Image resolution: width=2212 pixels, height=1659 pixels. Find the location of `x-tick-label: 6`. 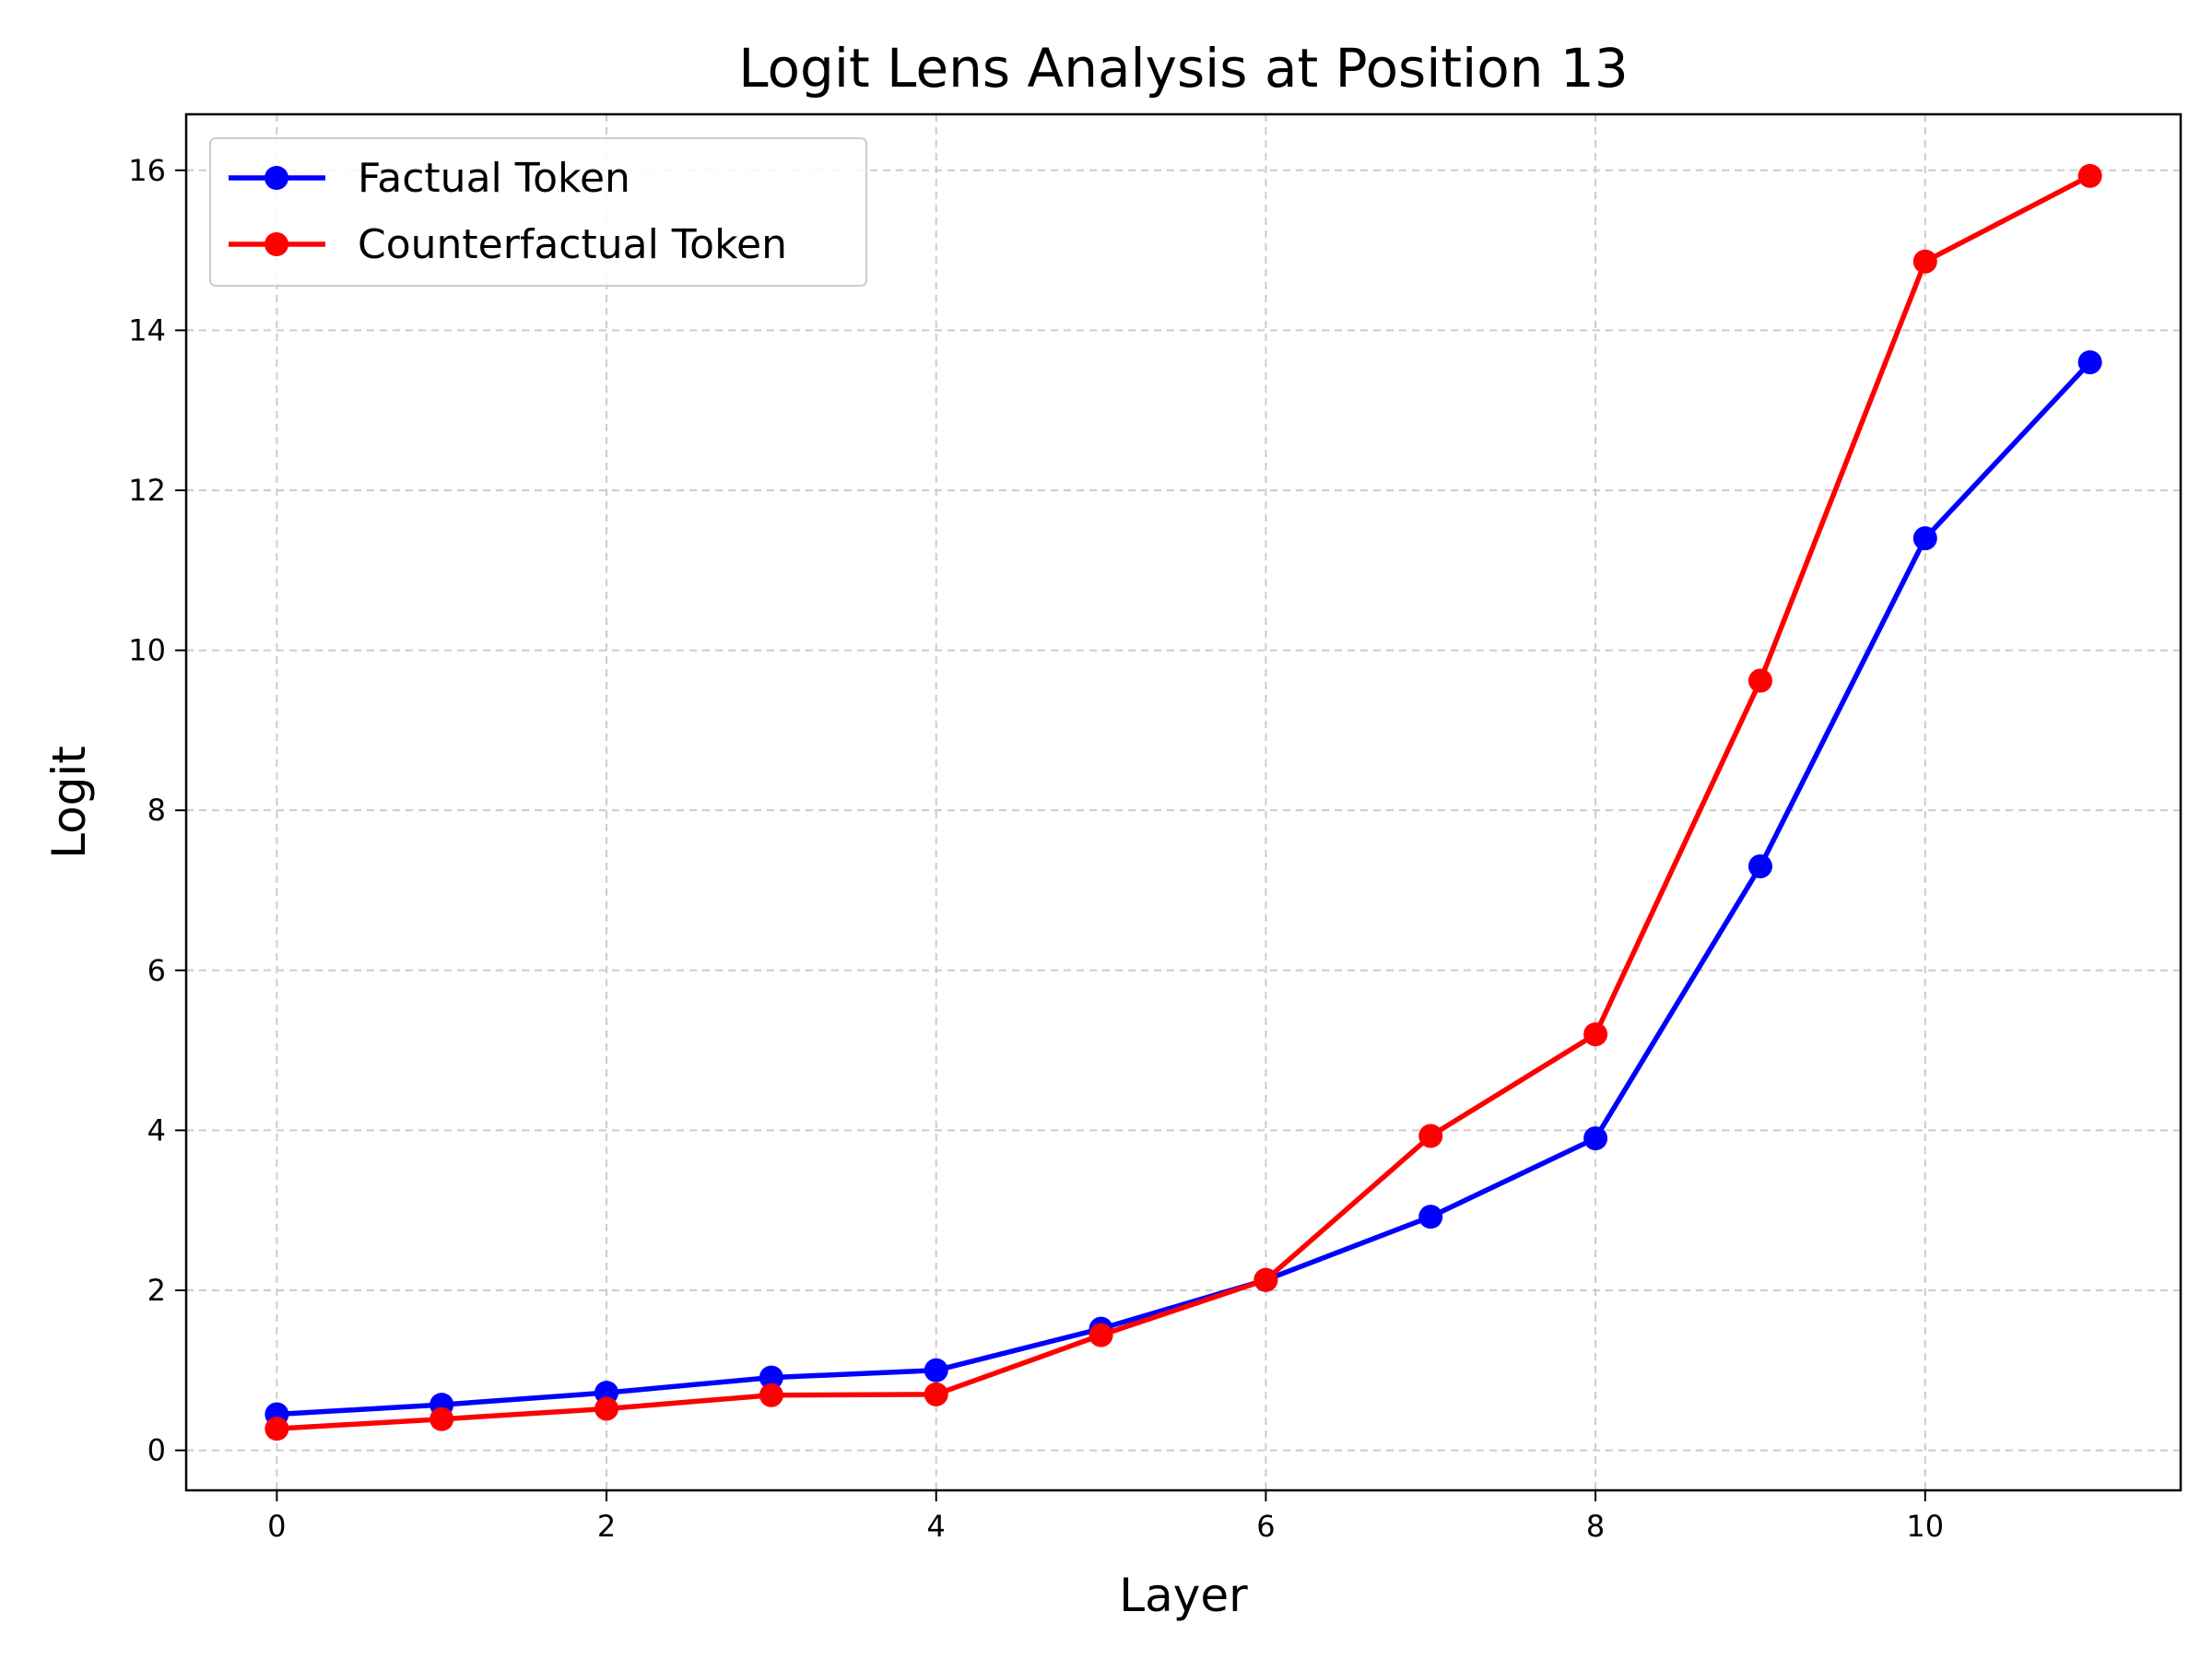

x-tick-label: 6 is located at coordinates (1265, 1526).